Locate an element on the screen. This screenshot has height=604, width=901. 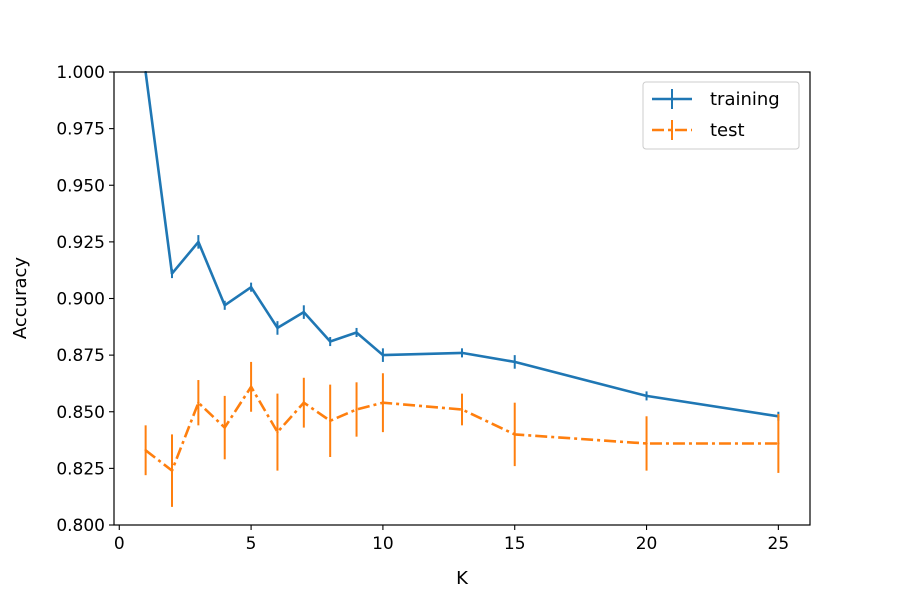
legend-item-test: test is located at coordinates (698, 130).